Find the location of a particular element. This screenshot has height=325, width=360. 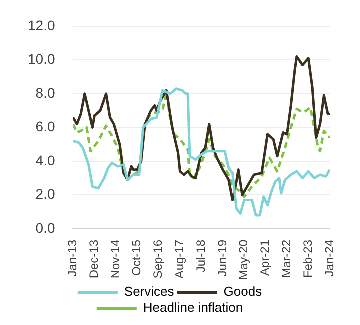

x-tick-label: Sep-16 is located at coordinates (158, 259).